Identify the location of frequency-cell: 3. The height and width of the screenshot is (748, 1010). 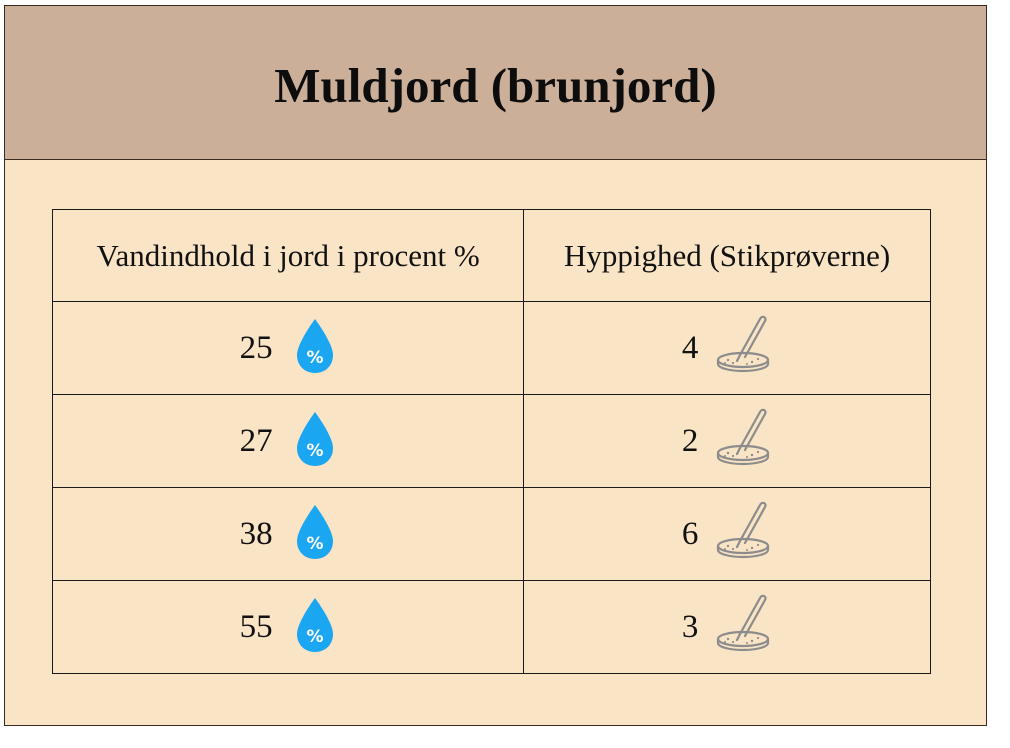
(727, 627).